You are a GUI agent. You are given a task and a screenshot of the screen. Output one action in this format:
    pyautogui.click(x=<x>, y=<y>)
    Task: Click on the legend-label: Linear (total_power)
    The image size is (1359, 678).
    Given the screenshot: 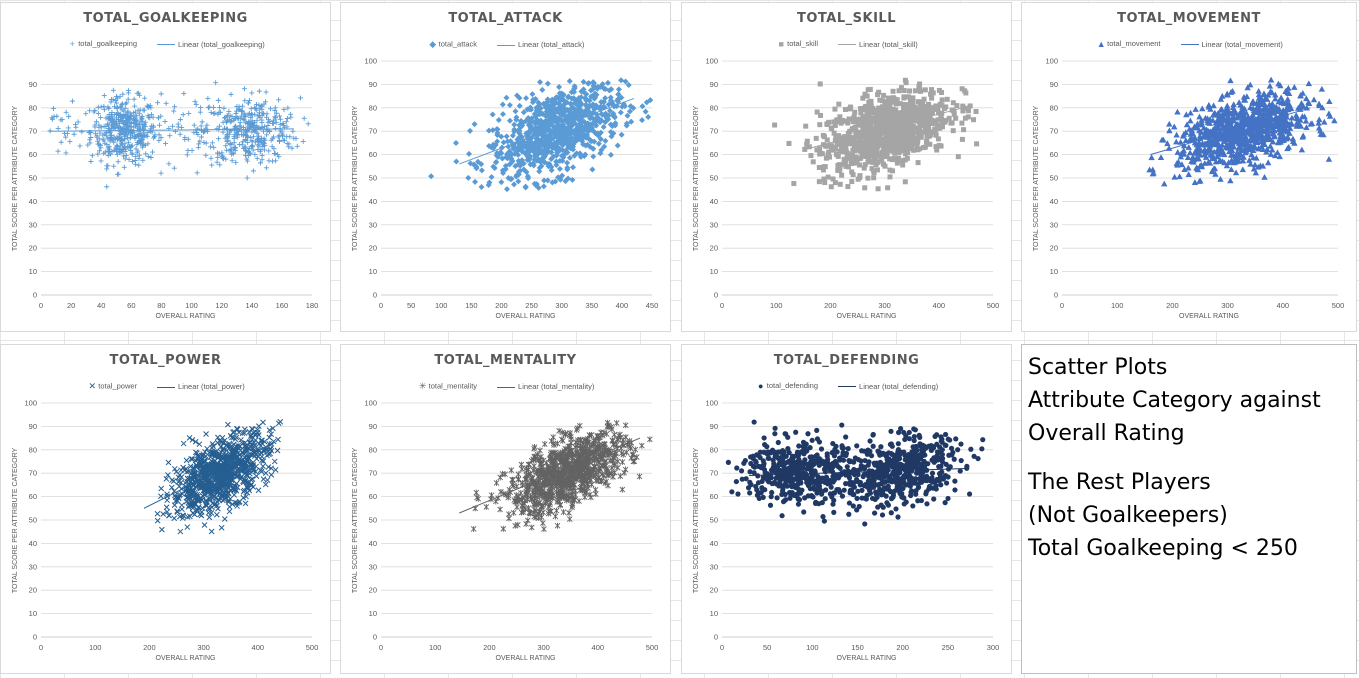 What is the action you would take?
    pyautogui.click(x=211, y=386)
    